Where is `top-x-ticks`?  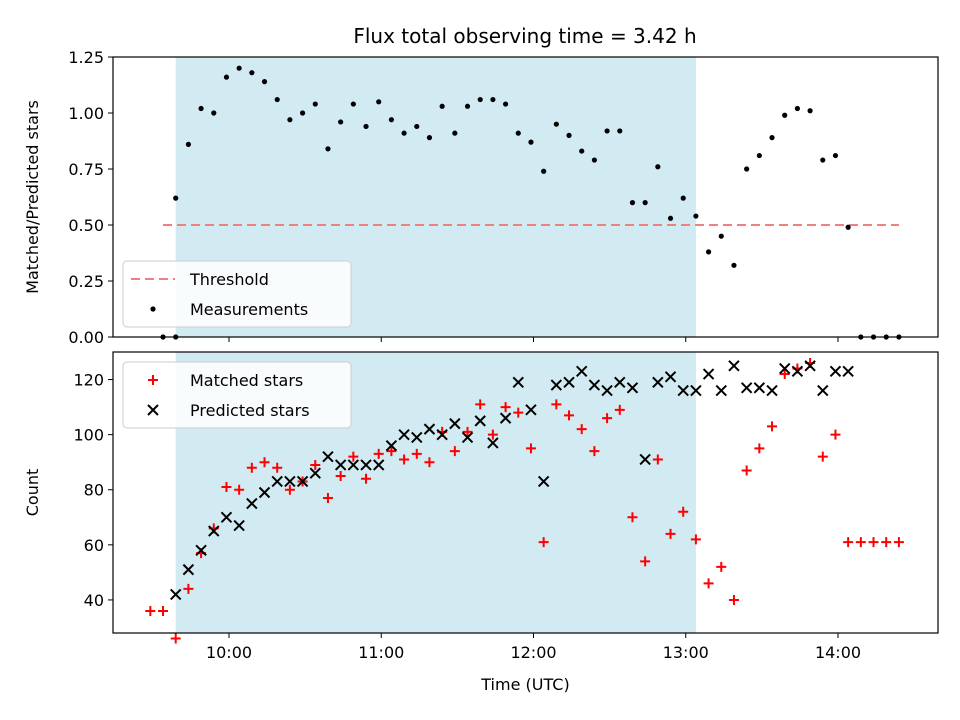
top-x-ticks is located at coordinates (533, 339).